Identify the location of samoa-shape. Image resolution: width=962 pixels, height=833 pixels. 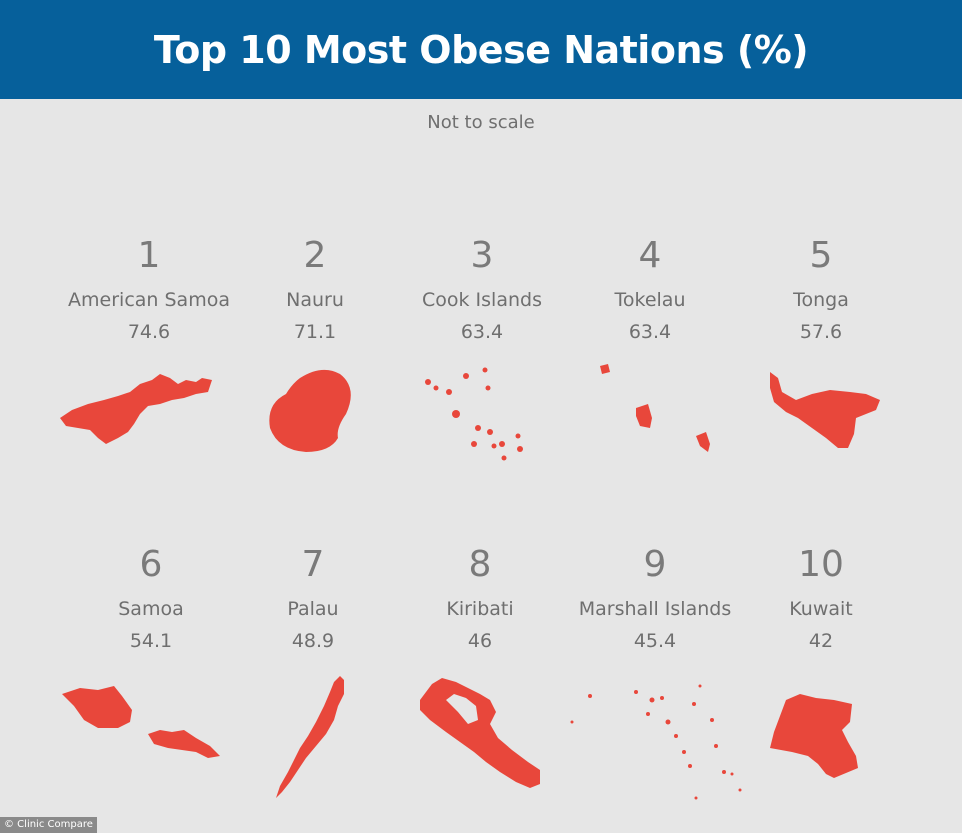
(141, 722).